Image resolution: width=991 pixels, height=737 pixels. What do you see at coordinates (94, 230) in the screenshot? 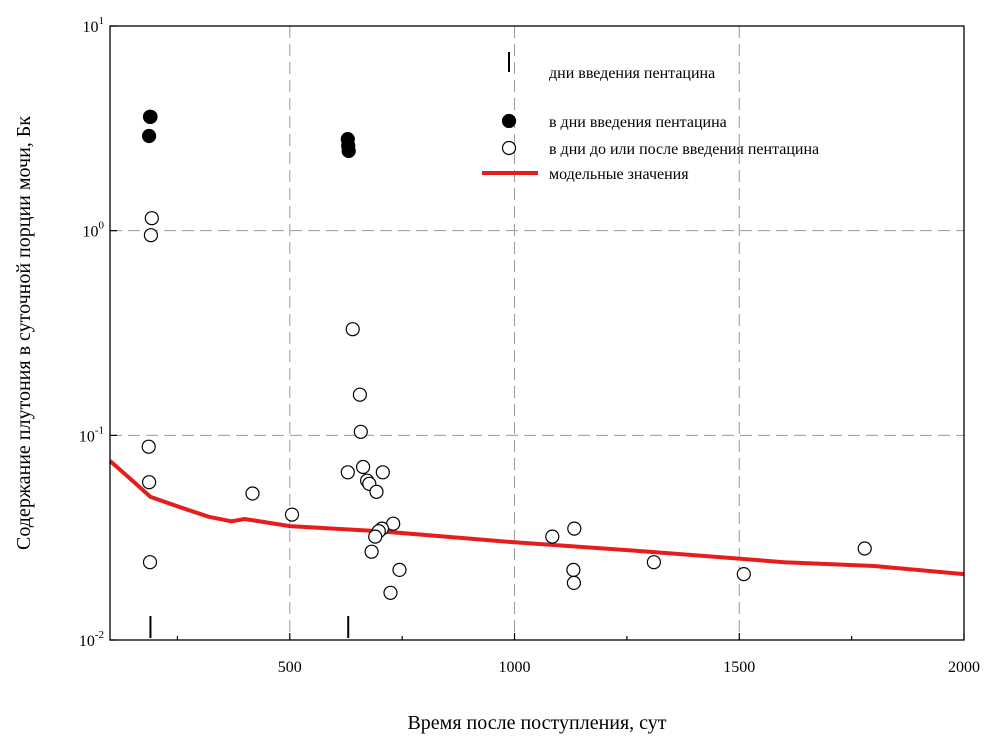
I see `y-tick-label: 10⁰` at bounding box center [94, 230].